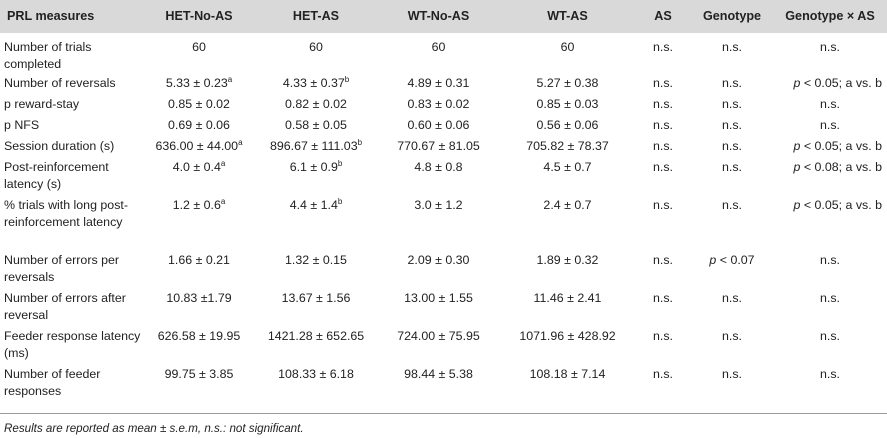  What do you see at coordinates (72, 344) in the screenshot?
I see `row-measure-label: Feeder response latency (ms)` at bounding box center [72, 344].